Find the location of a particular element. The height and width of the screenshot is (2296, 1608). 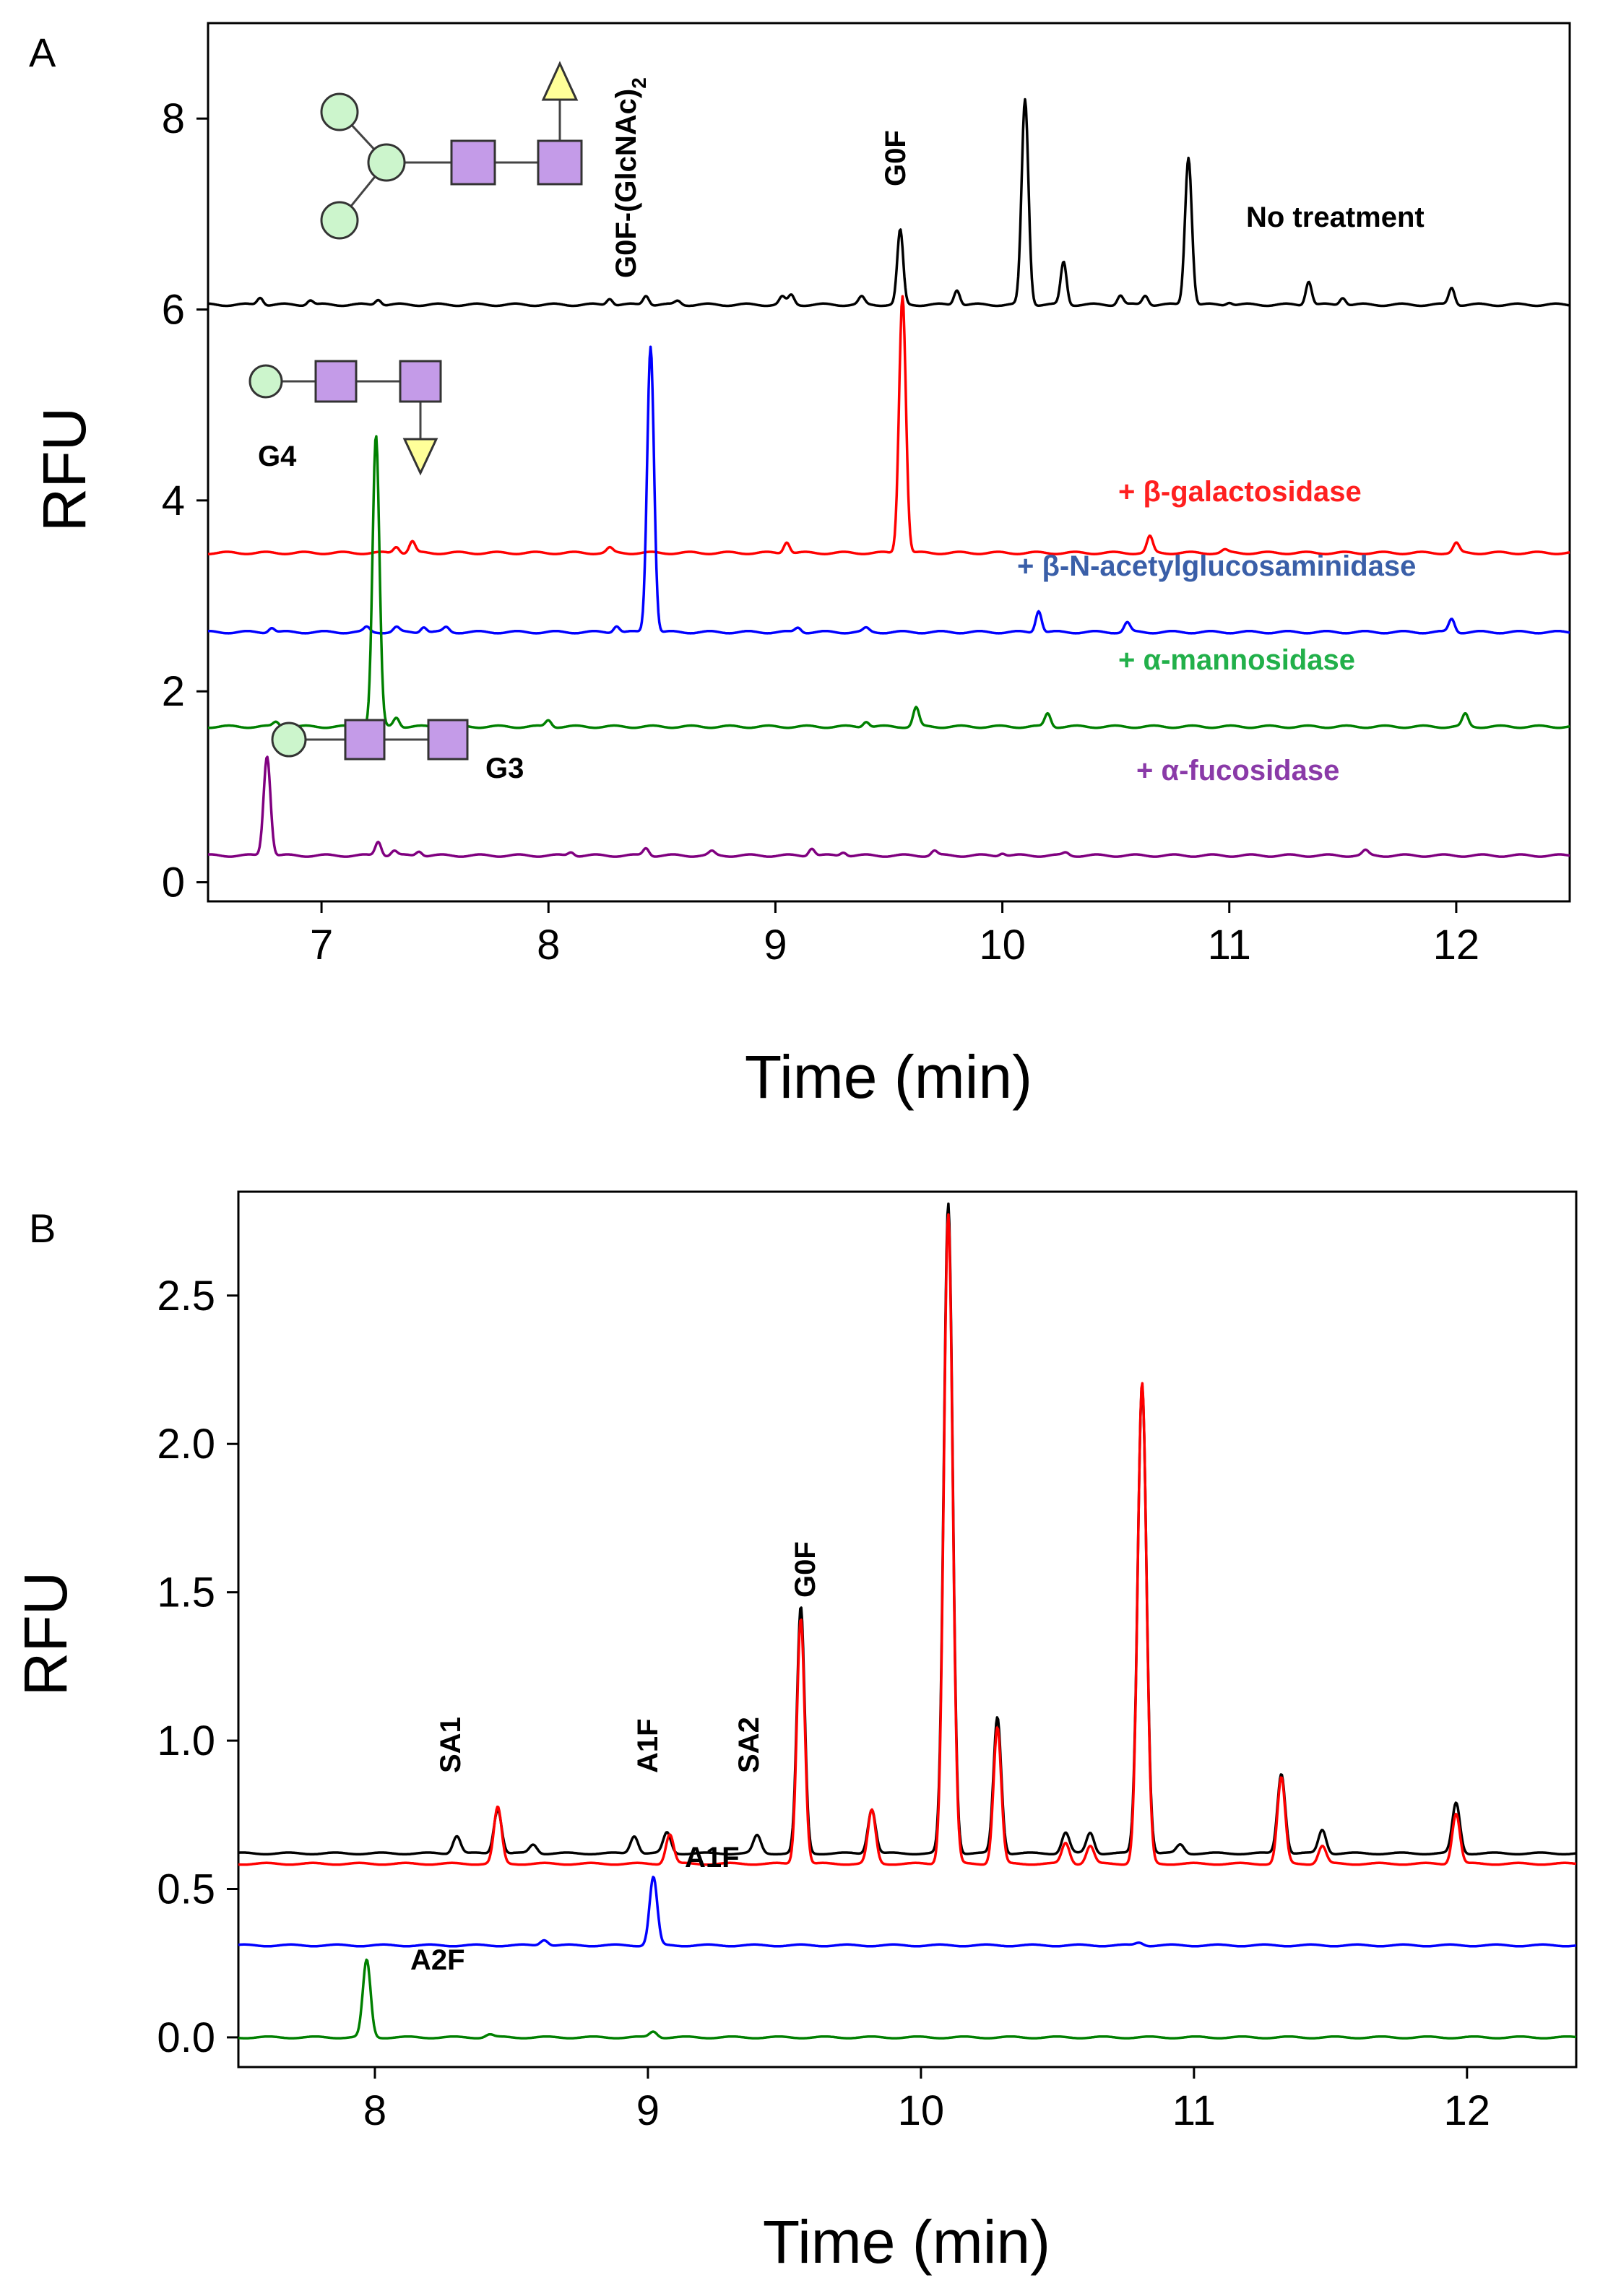

label-a1f-vertical: A1F is located at coordinates (648, 1745).